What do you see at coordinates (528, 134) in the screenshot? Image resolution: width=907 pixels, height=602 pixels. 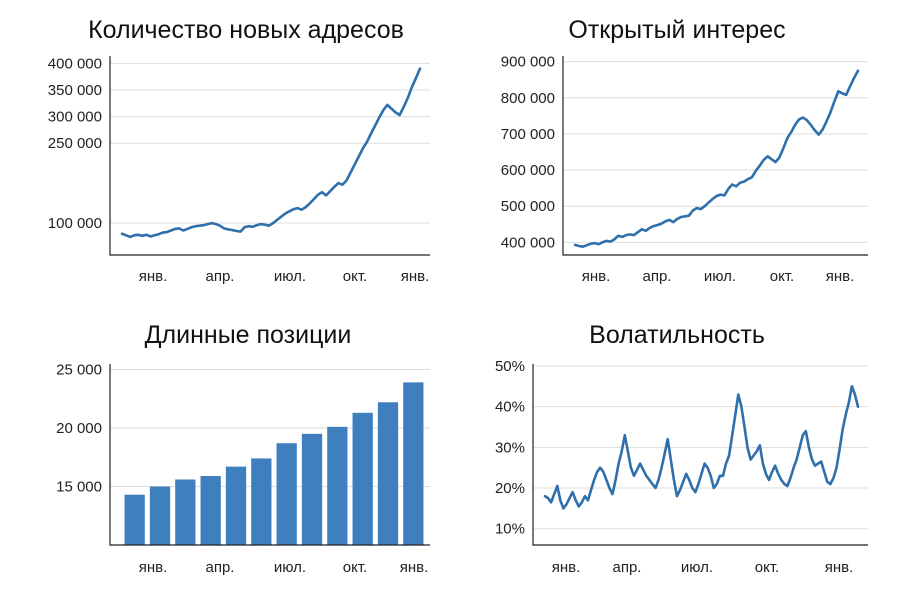 I see `y-tick-label: 700 000` at bounding box center [528, 134].